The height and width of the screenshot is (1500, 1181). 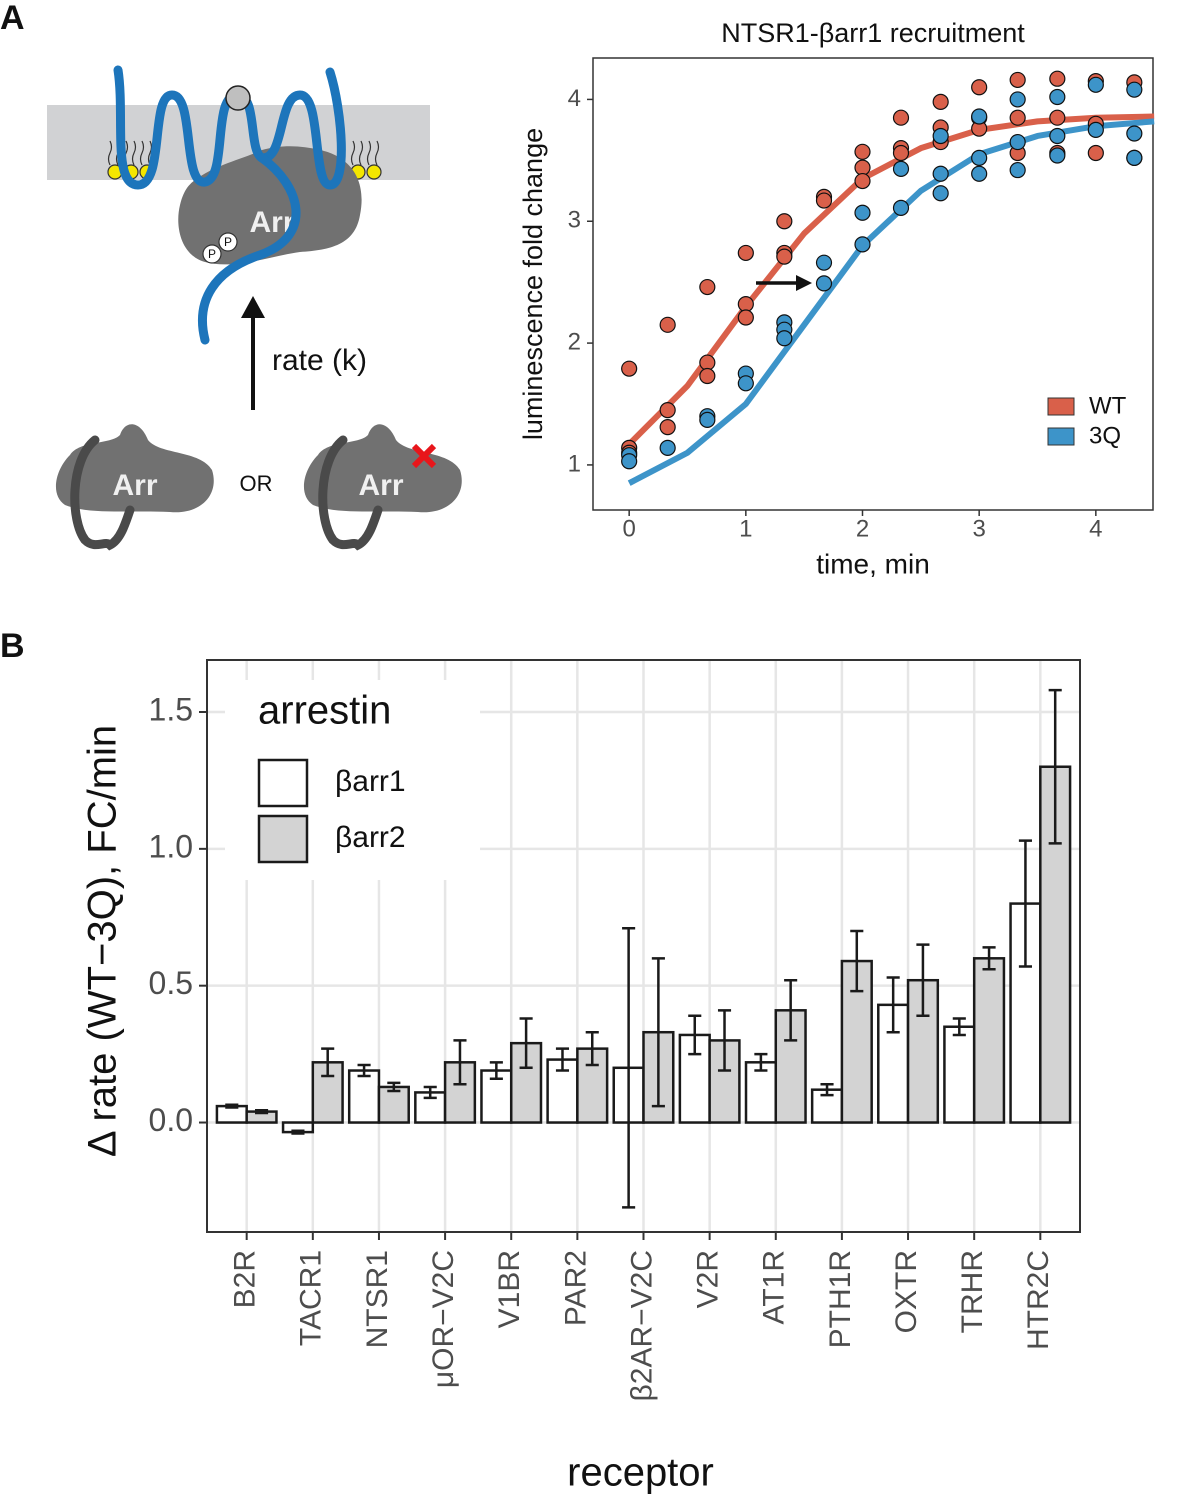 What do you see at coordinates (443, 1319) in the screenshot?
I see `x-tick-label: μOR−V2C` at bounding box center [443, 1319].